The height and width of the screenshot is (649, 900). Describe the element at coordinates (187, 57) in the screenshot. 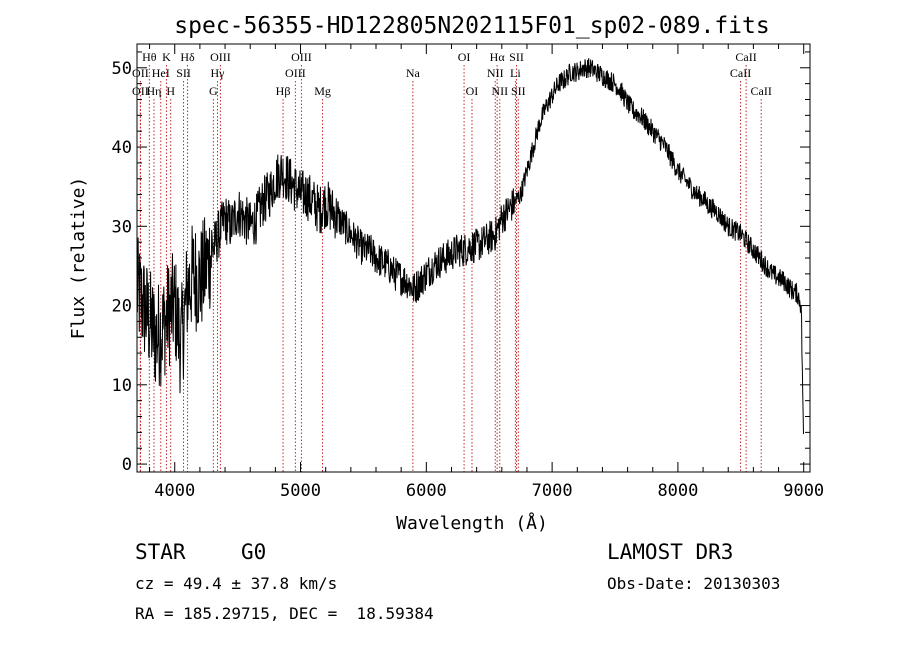

I see `spectral-line-label: Hδ` at that location.